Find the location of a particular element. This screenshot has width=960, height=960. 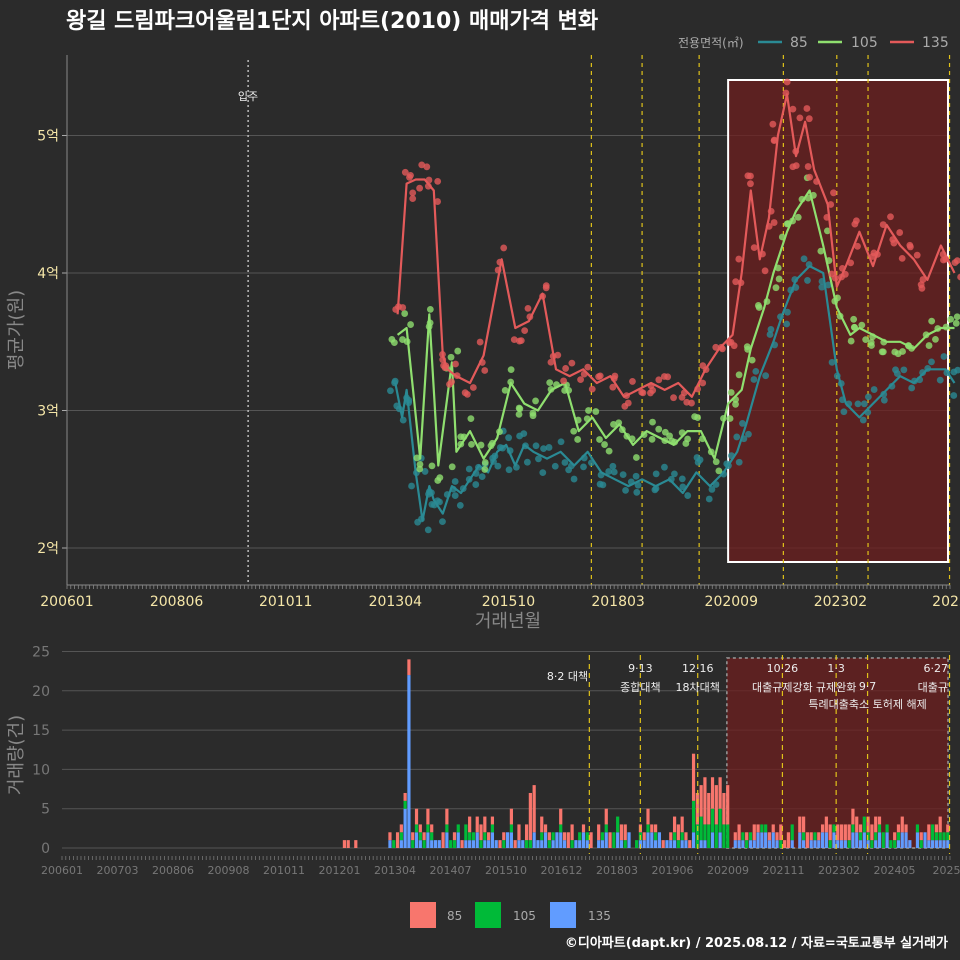

y-tick-label: 2억 is located at coordinates (48, 549).